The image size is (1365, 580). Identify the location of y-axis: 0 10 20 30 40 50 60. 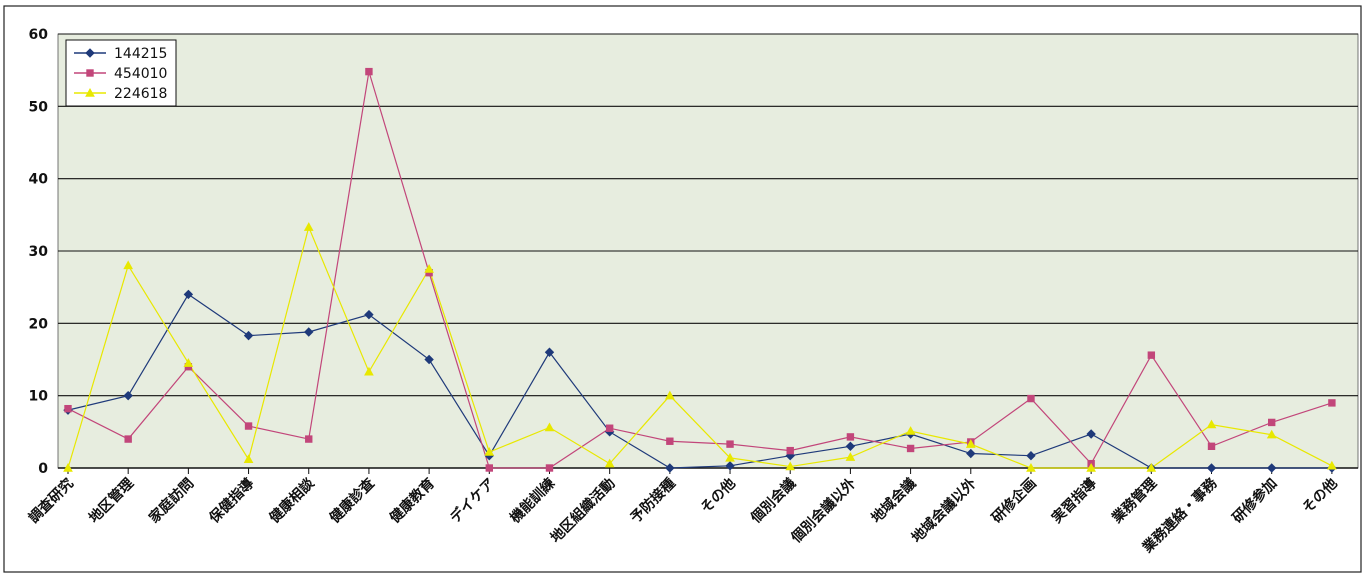
(39, 252).